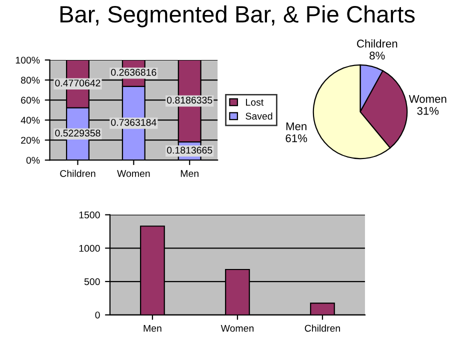 Image resolution: width=474 pixels, height=355 pixels. I want to click on y-tick-label: 80%, so click(30, 80).